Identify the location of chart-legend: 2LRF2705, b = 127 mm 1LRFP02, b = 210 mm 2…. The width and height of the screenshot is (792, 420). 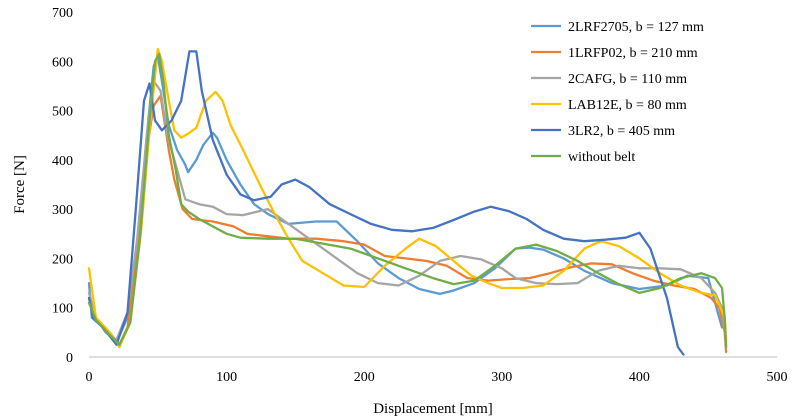
(617, 92).